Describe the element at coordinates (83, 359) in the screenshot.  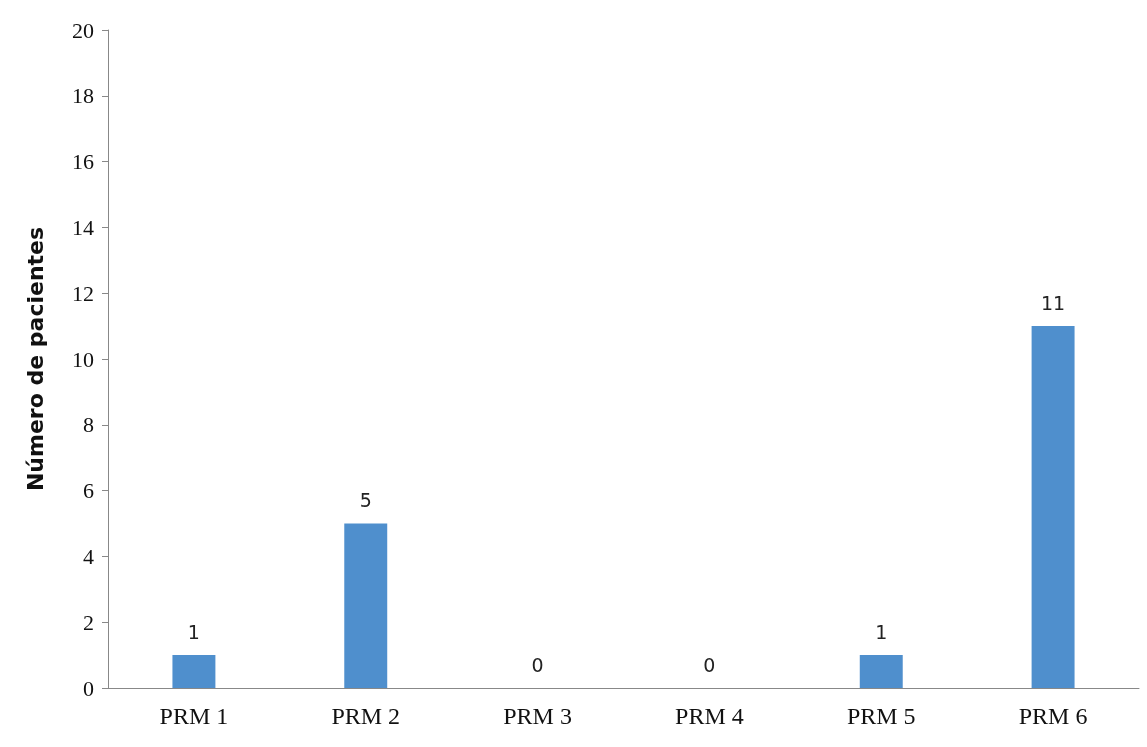
I see `y-tick-label: 10` at that location.